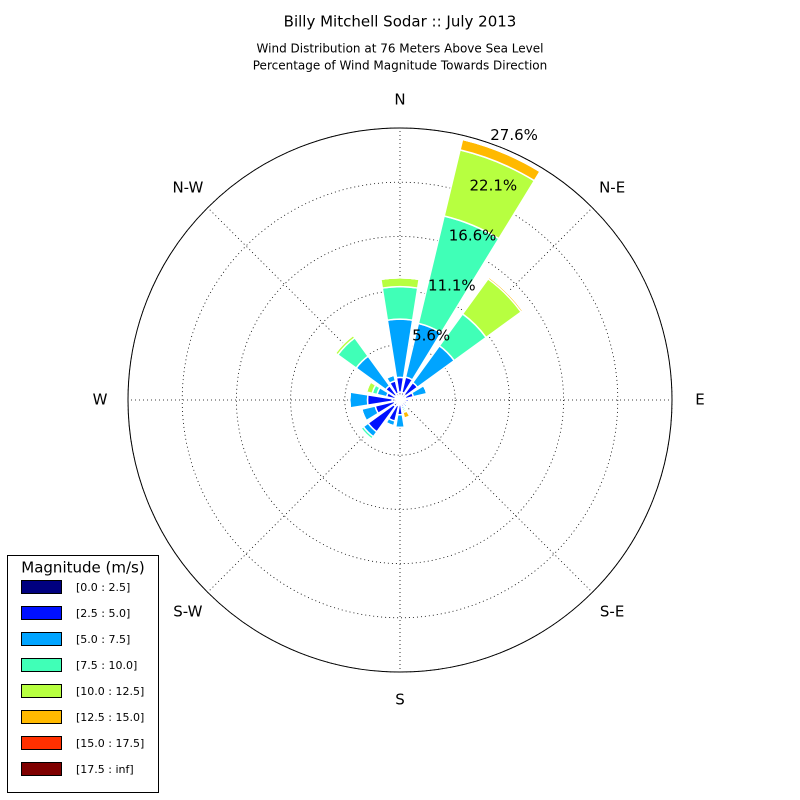 This screenshot has width=800, height=800. I want to click on legend-title: Magnitude (m/s), so click(82, 568).